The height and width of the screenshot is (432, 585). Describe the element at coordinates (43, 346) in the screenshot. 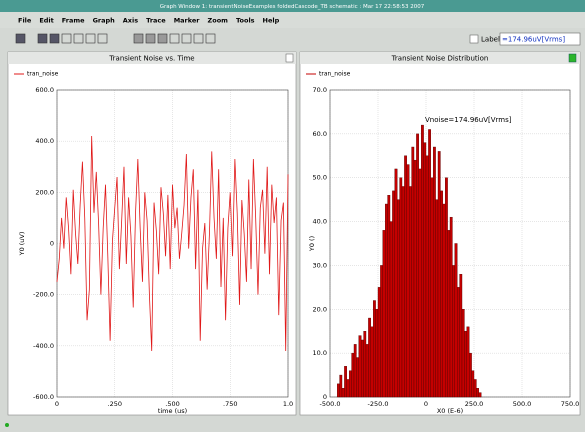

I see `y-tick-label: -400.0` at that location.